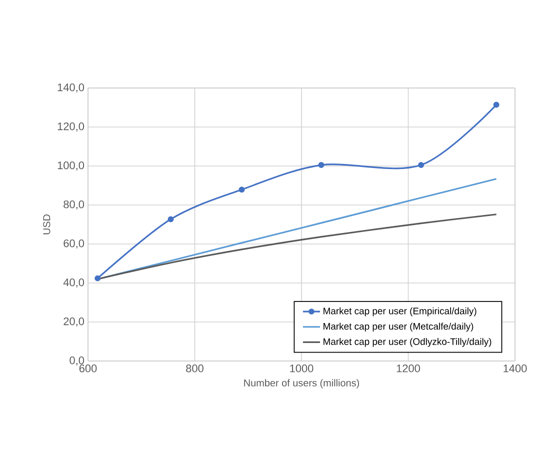 This screenshot has width=535, height=449. What do you see at coordinates (408, 342) in the screenshot?
I see `legend-label: Market cap per user (Odlyzko-Tilly/daily)` at bounding box center [408, 342].